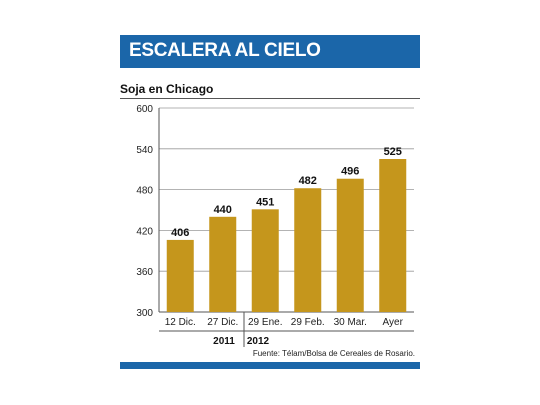  I want to click on chart-subtitle: Soja en Chicago, so click(167, 89).